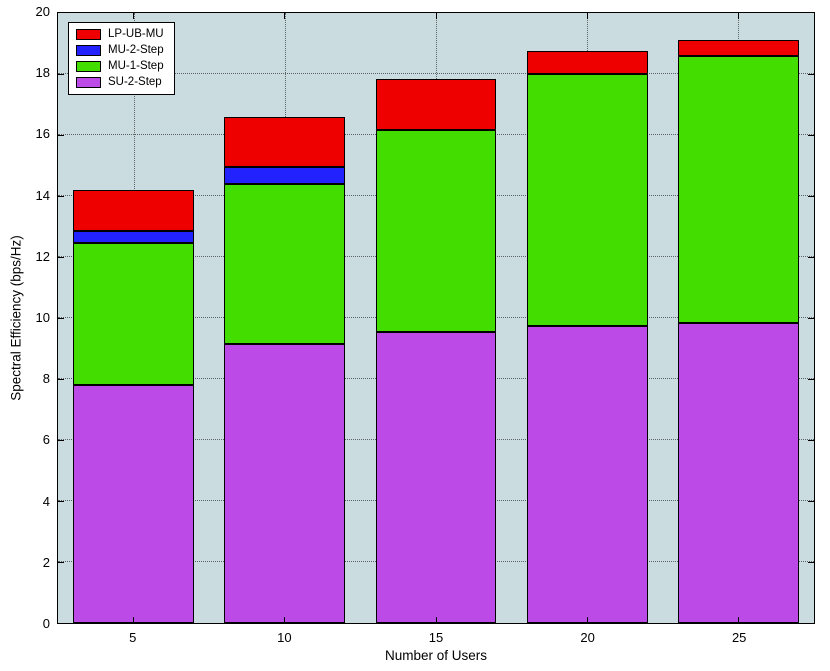  Describe the element at coordinates (42, 73) in the screenshot. I see `y-tick-label: 18` at that location.